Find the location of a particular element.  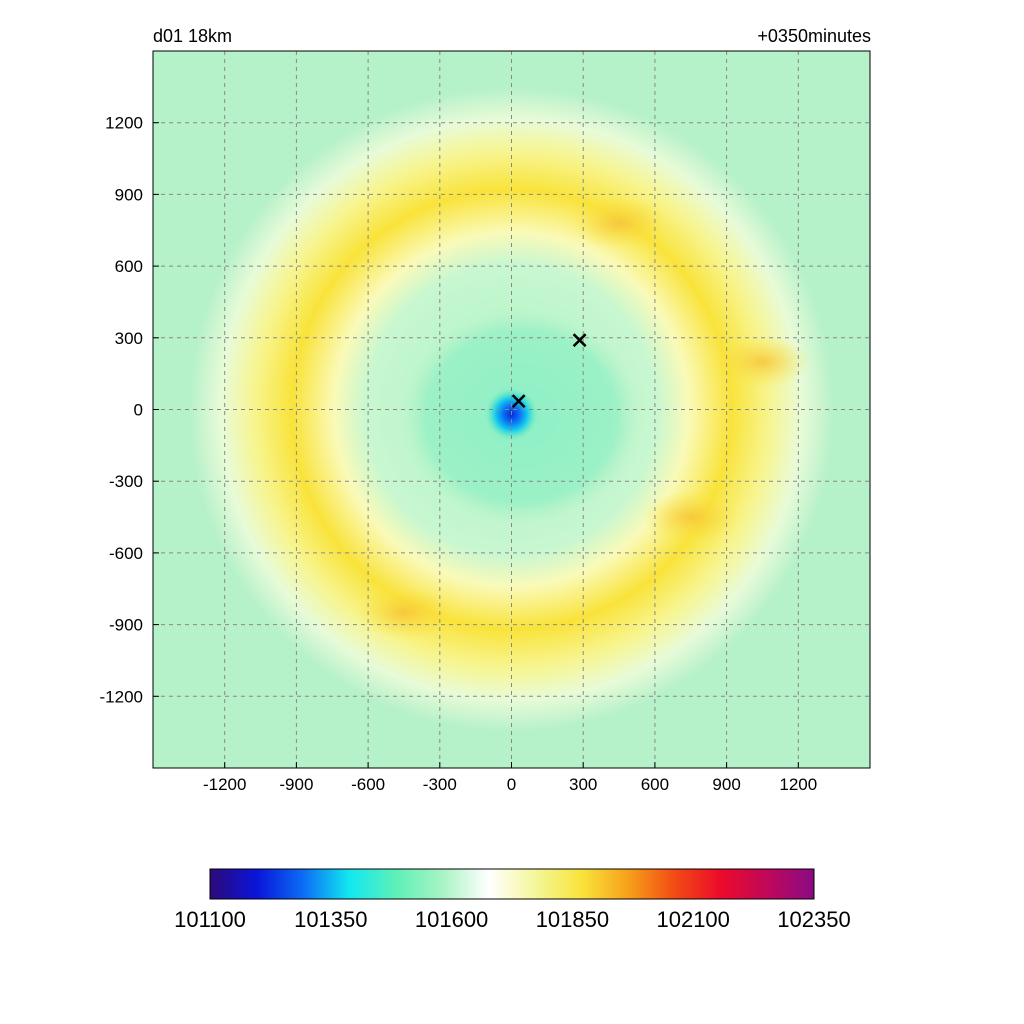

colorbar-tick-label: 101600 is located at coordinates (451, 919).